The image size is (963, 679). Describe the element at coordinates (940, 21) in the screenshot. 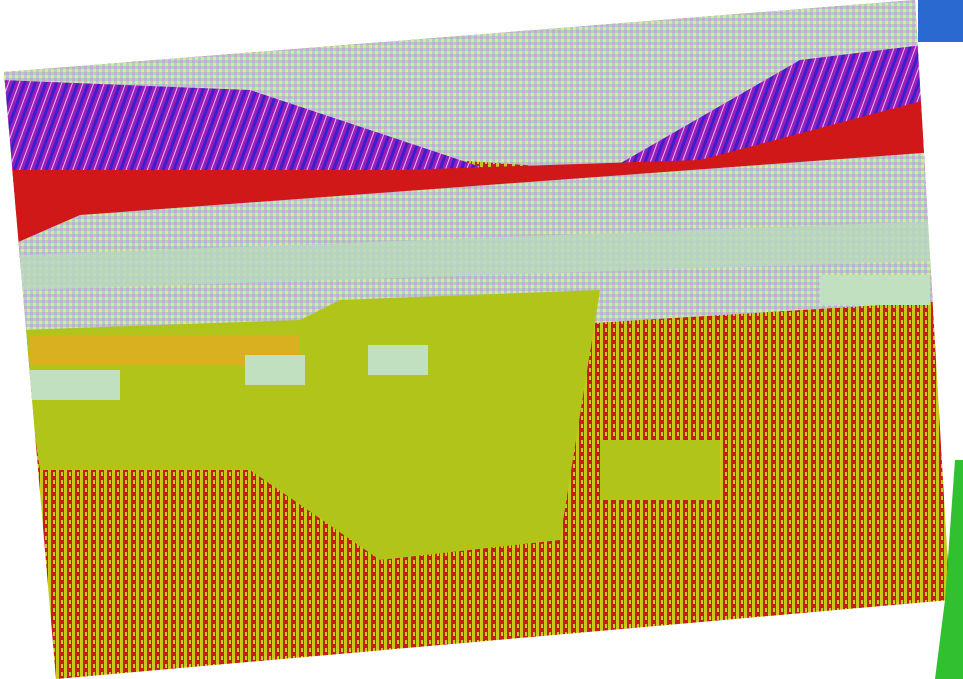

I see `corner-fragment` at that location.